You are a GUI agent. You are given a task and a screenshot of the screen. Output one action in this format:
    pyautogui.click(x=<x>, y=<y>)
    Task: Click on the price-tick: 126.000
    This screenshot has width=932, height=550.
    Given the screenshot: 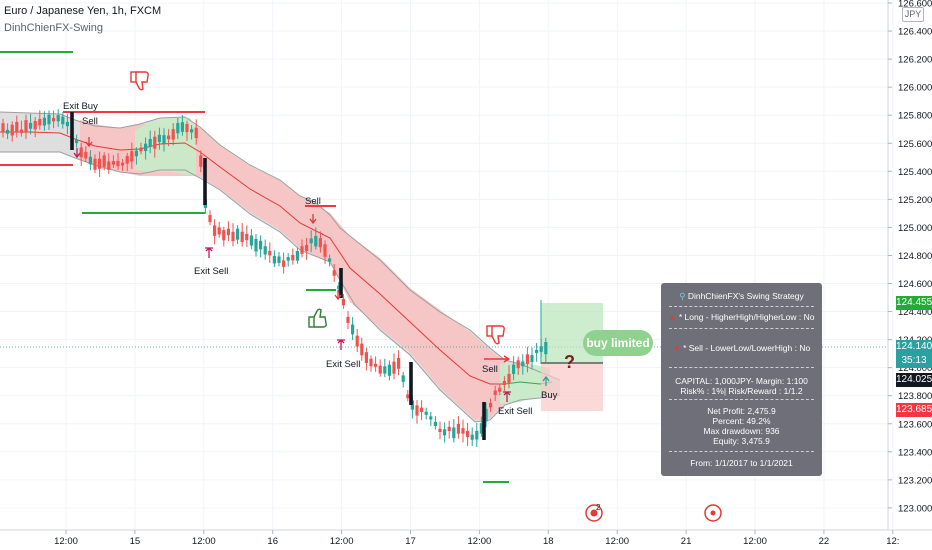 What is the action you would take?
    pyautogui.click(x=915, y=88)
    